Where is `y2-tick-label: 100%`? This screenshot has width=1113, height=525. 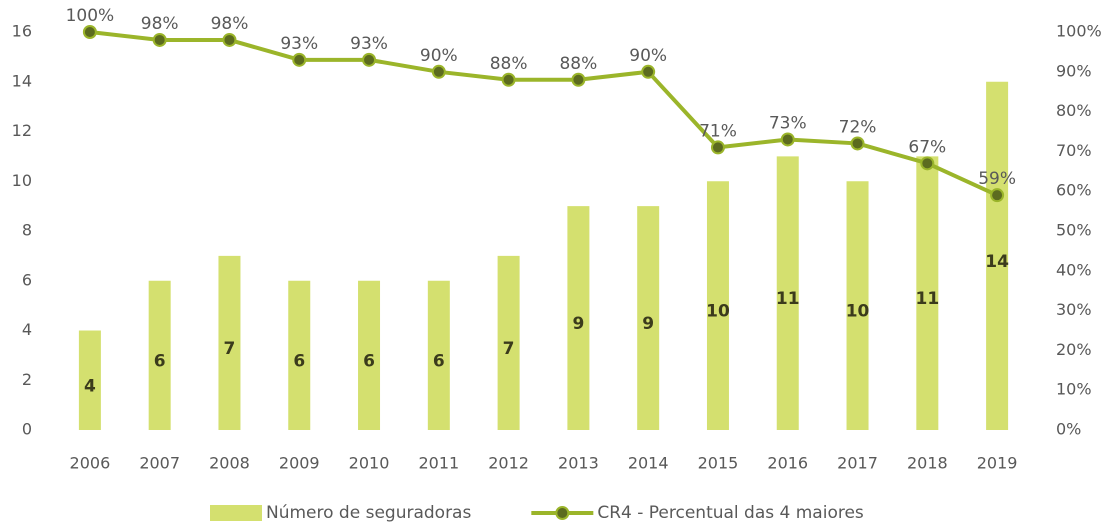
y2-tick-label: 100% is located at coordinates (1079, 31).